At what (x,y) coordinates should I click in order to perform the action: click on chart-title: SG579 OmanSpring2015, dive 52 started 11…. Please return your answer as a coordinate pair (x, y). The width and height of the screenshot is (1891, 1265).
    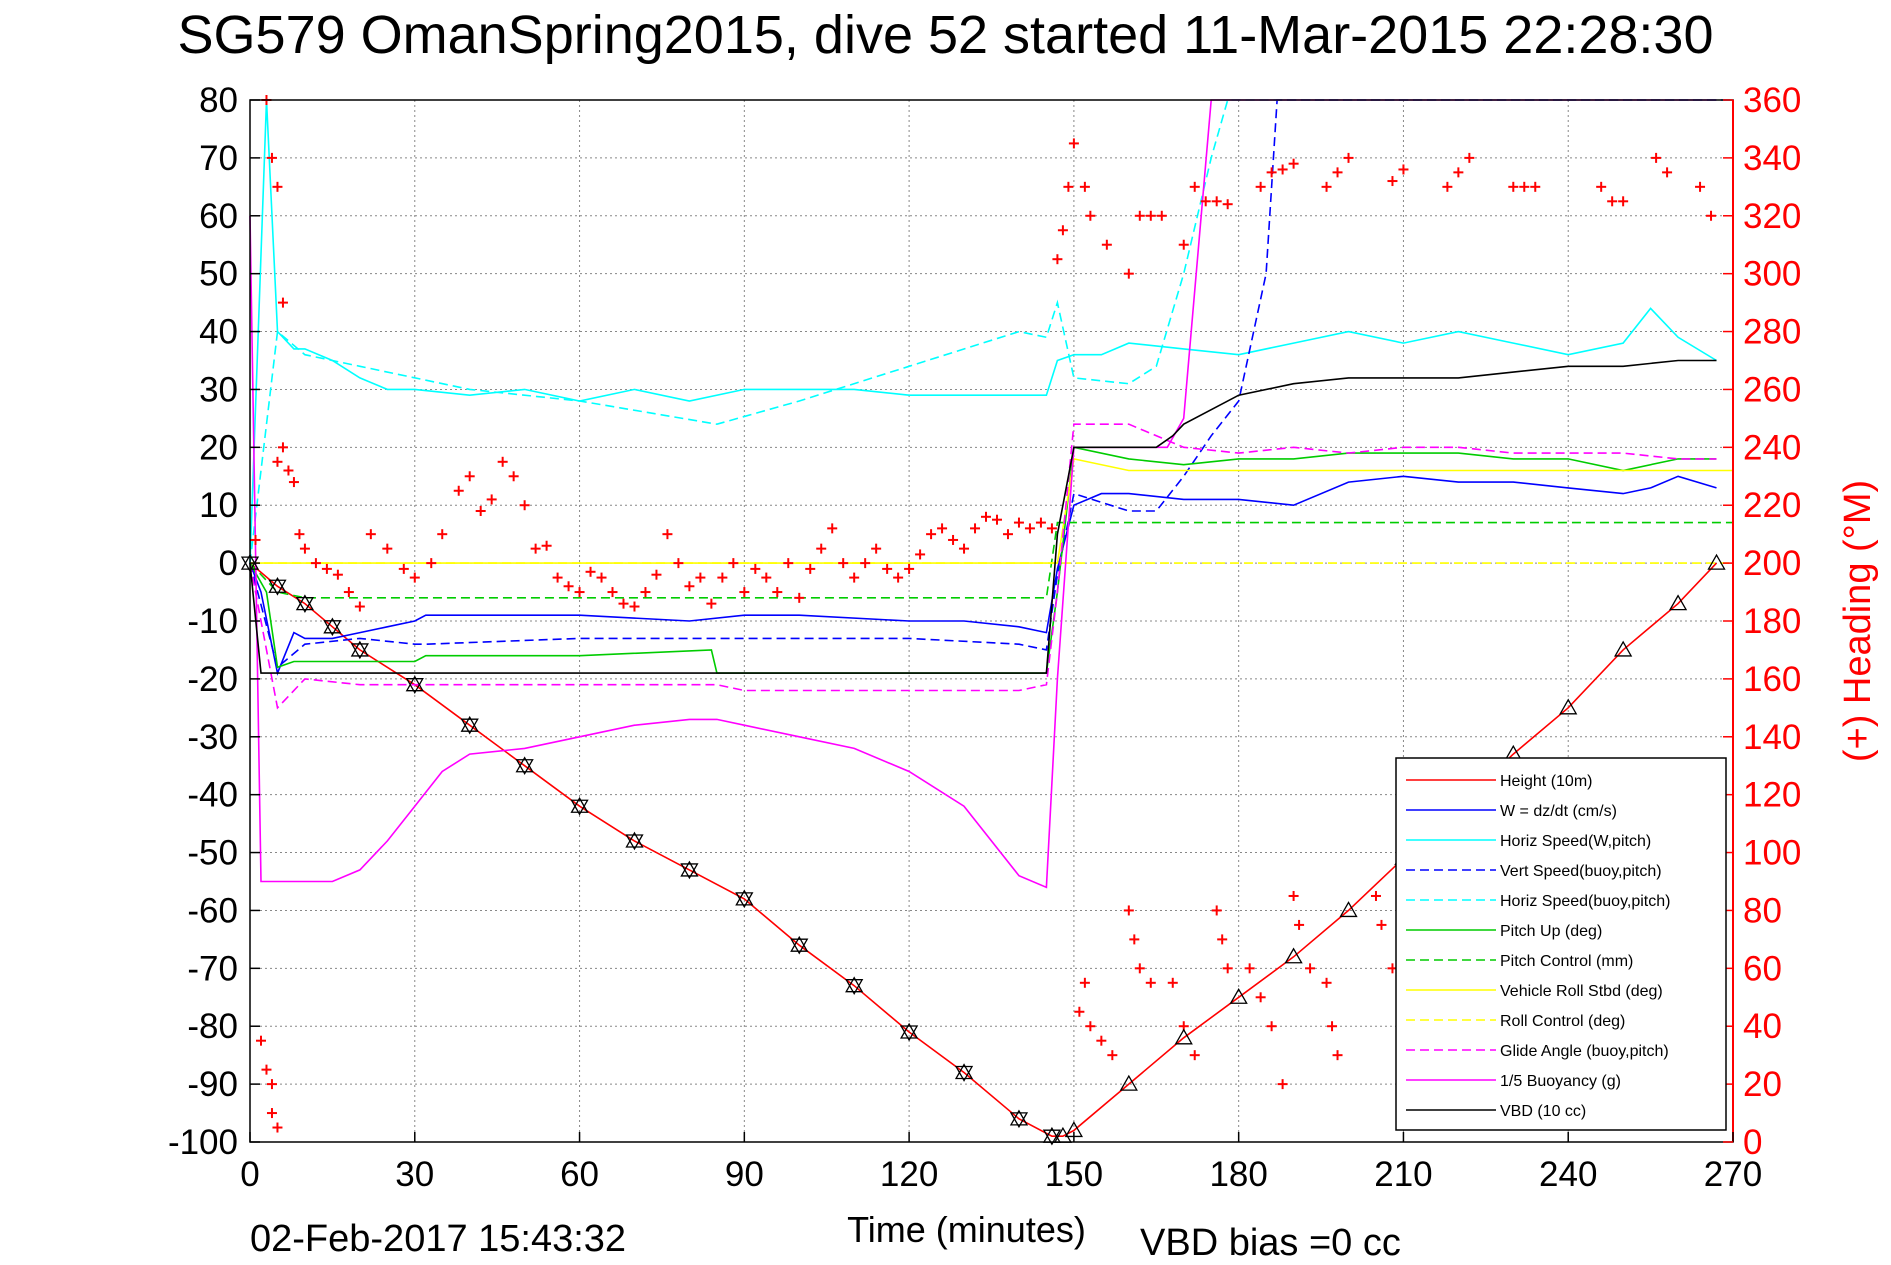
    Looking at the image, I should click on (945, 35).